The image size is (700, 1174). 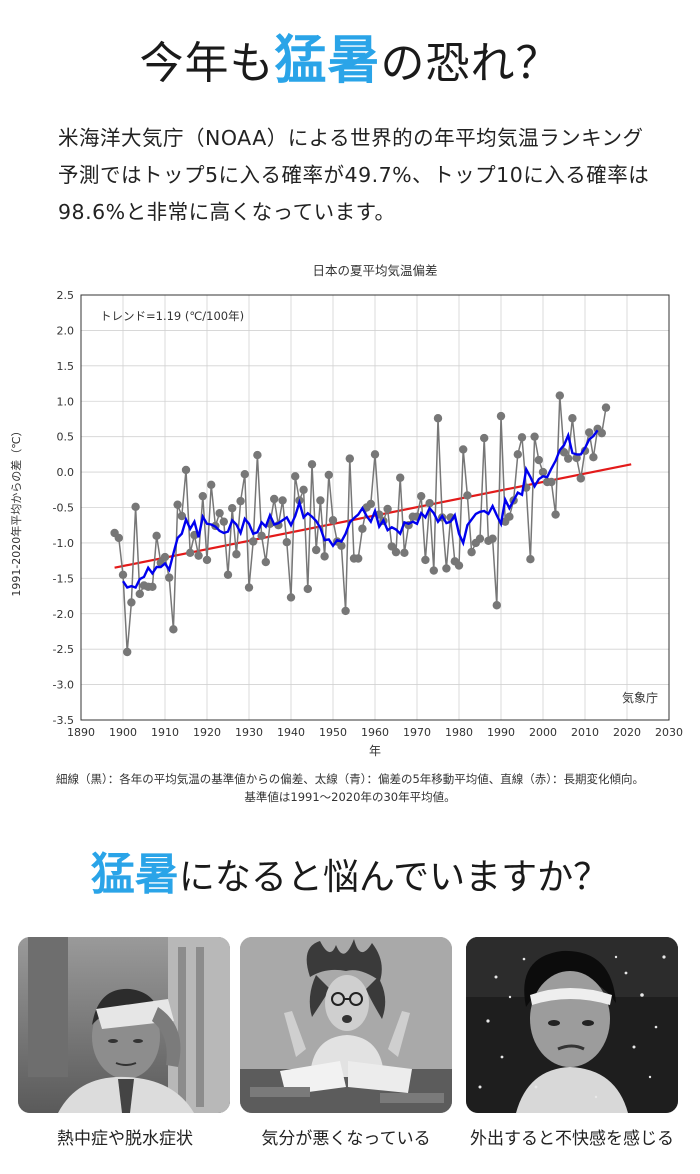 I want to click on x-tick-label: 1900, so click(x=123, y=732).